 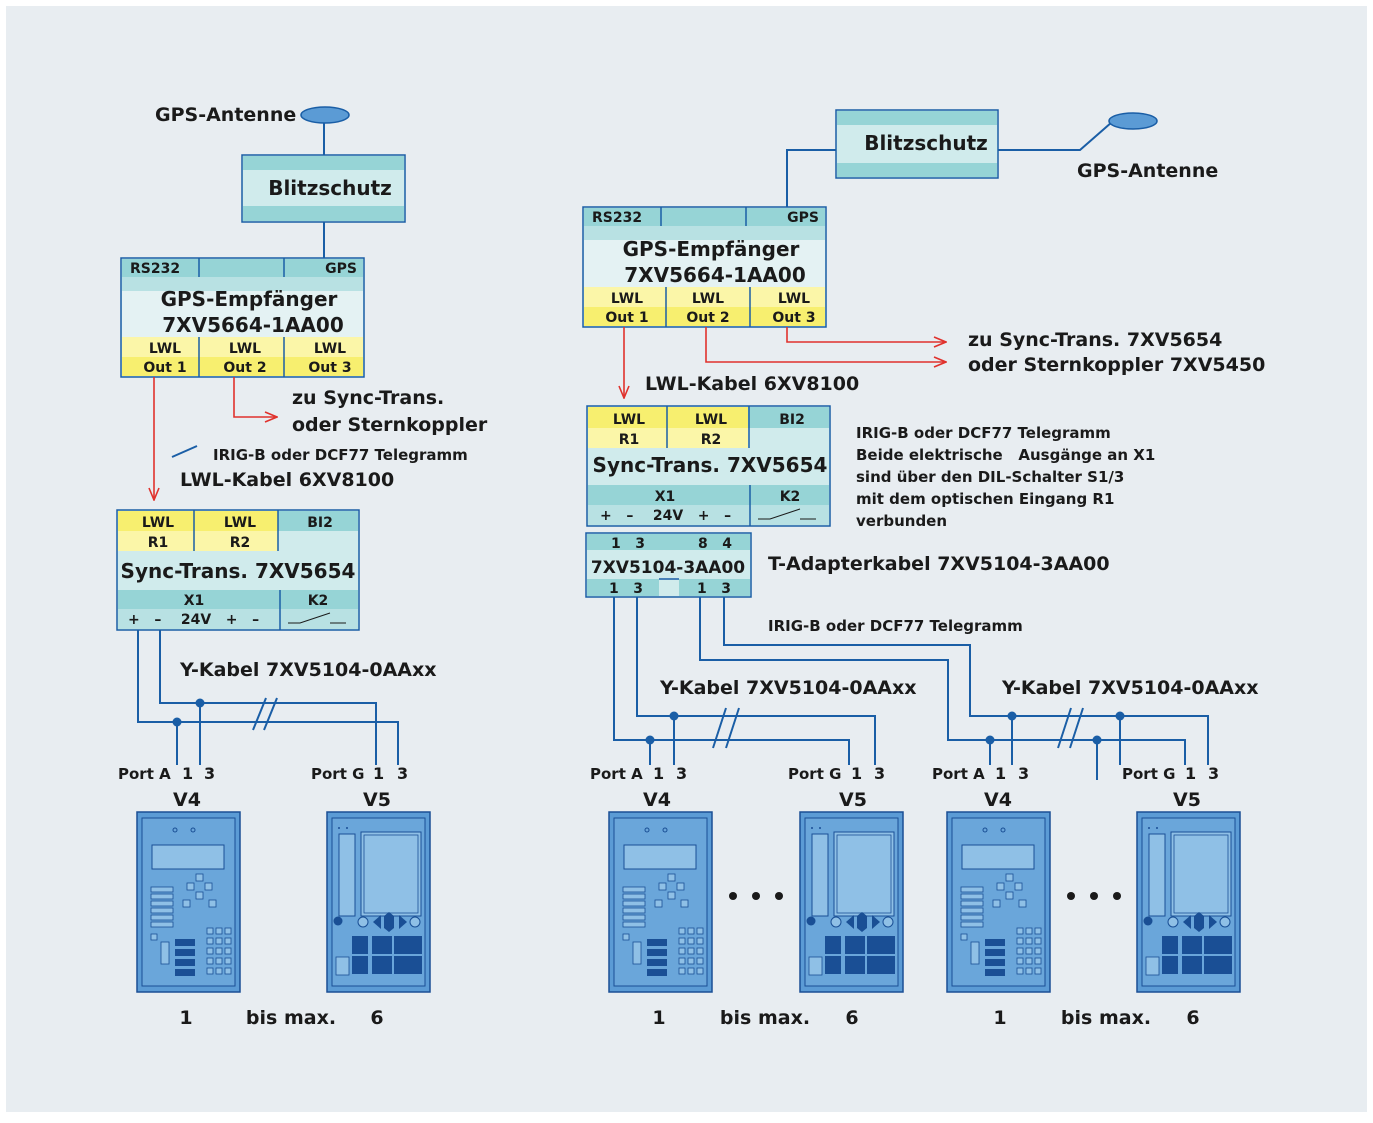 What do you see at coordinates (329, 368) in the screenshot?
I see `out3-label: Out 3` at bounding box center [329, 368].